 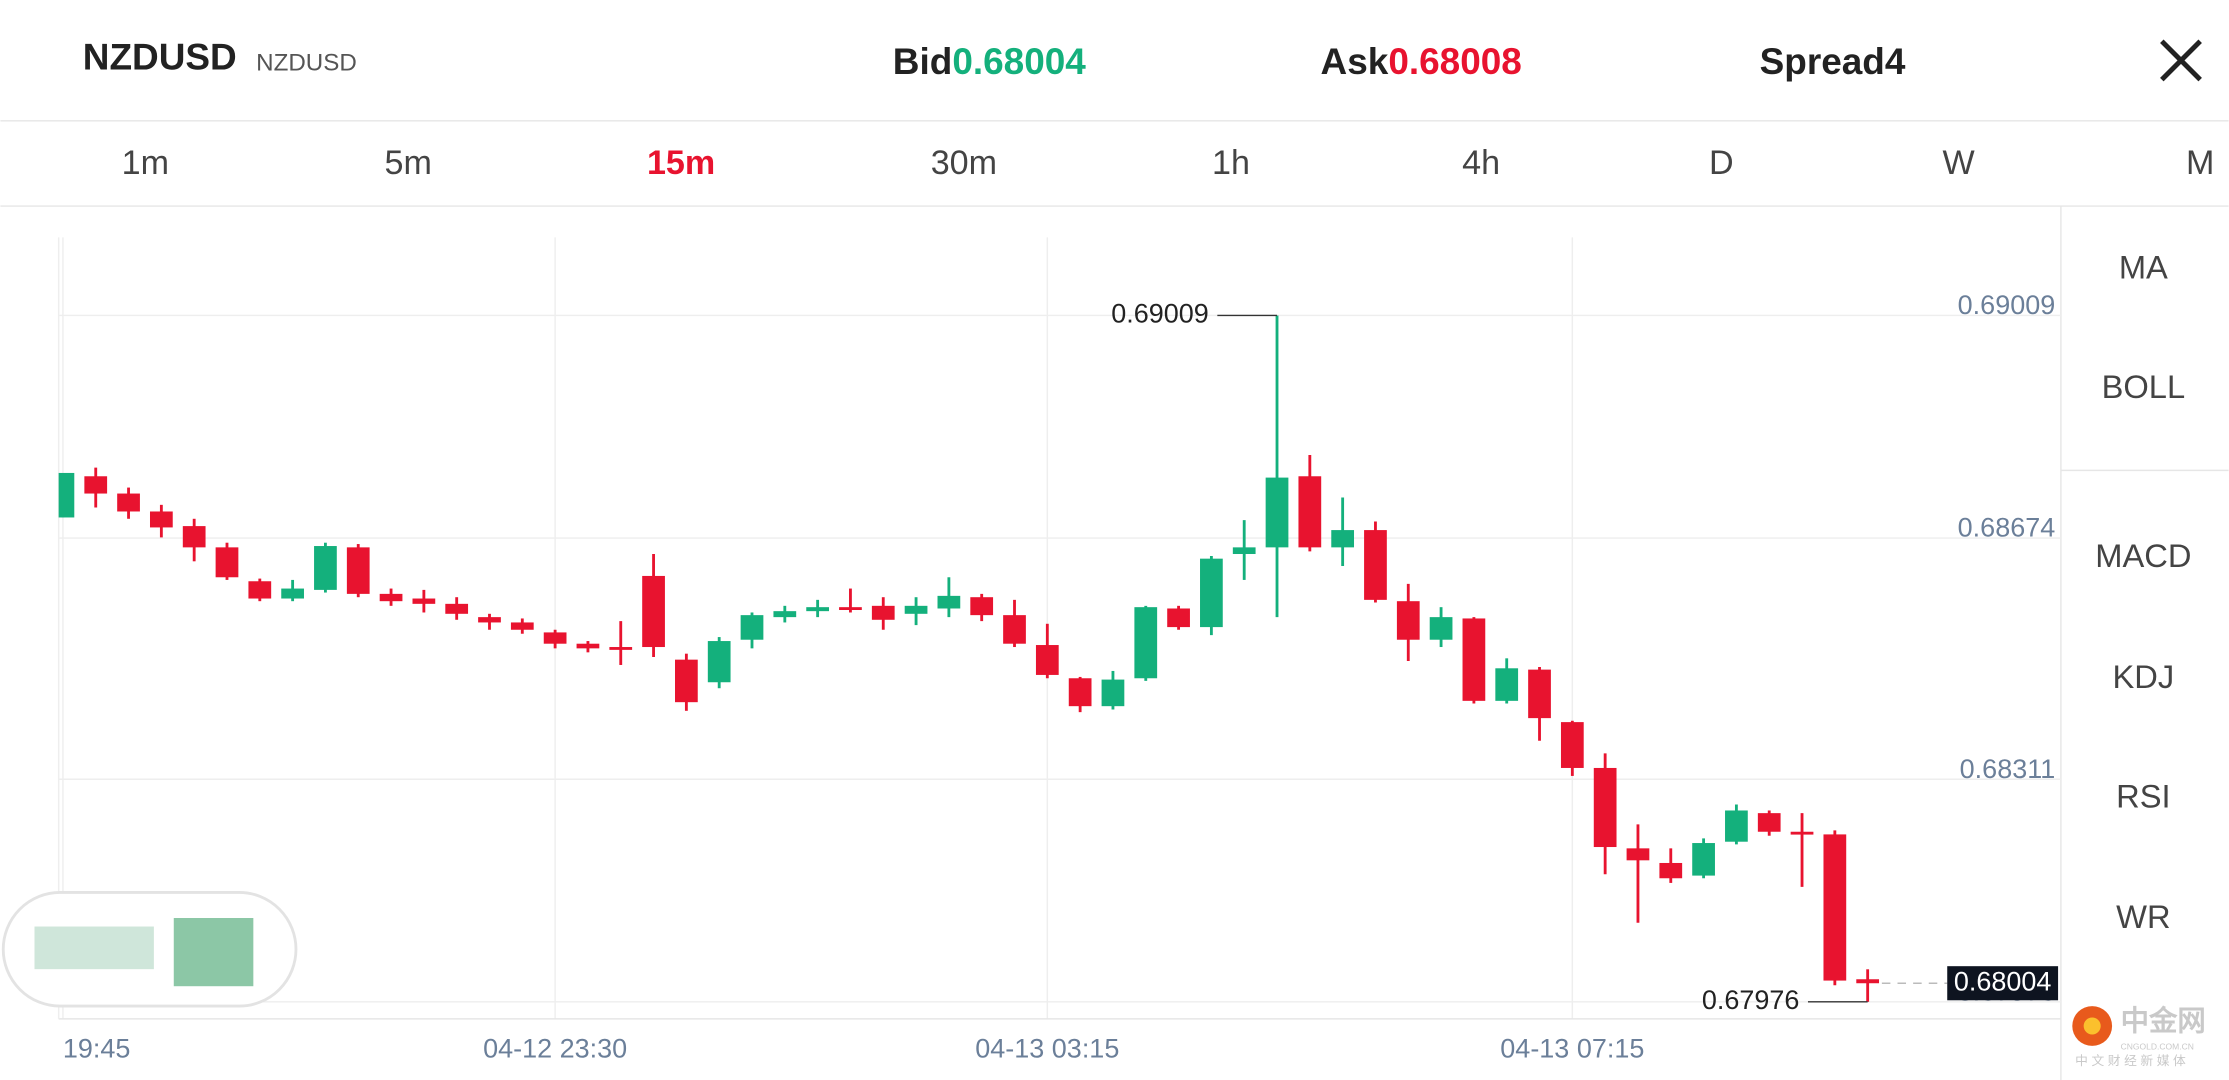 I want to click on indicator-button: KDJ, so click(x=2143, y=676).